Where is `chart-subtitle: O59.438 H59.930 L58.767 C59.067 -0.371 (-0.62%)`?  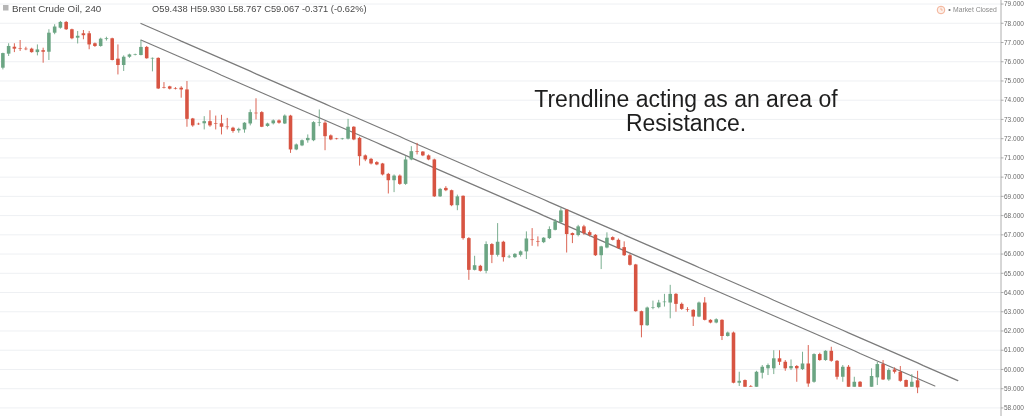 chart-subtitle: O59.438 H59.930 L58.767 C59.067 -0.371 (-0.62%) is located at coordinates (259, 9).